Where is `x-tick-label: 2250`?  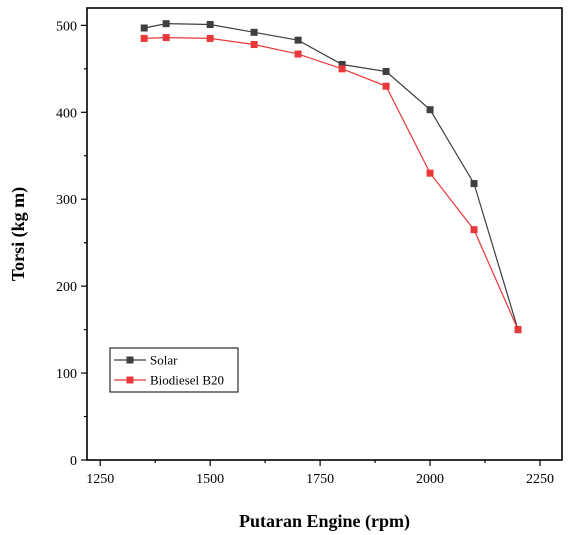 x-tick-label: 2250 is located at coordinates (540, 479).